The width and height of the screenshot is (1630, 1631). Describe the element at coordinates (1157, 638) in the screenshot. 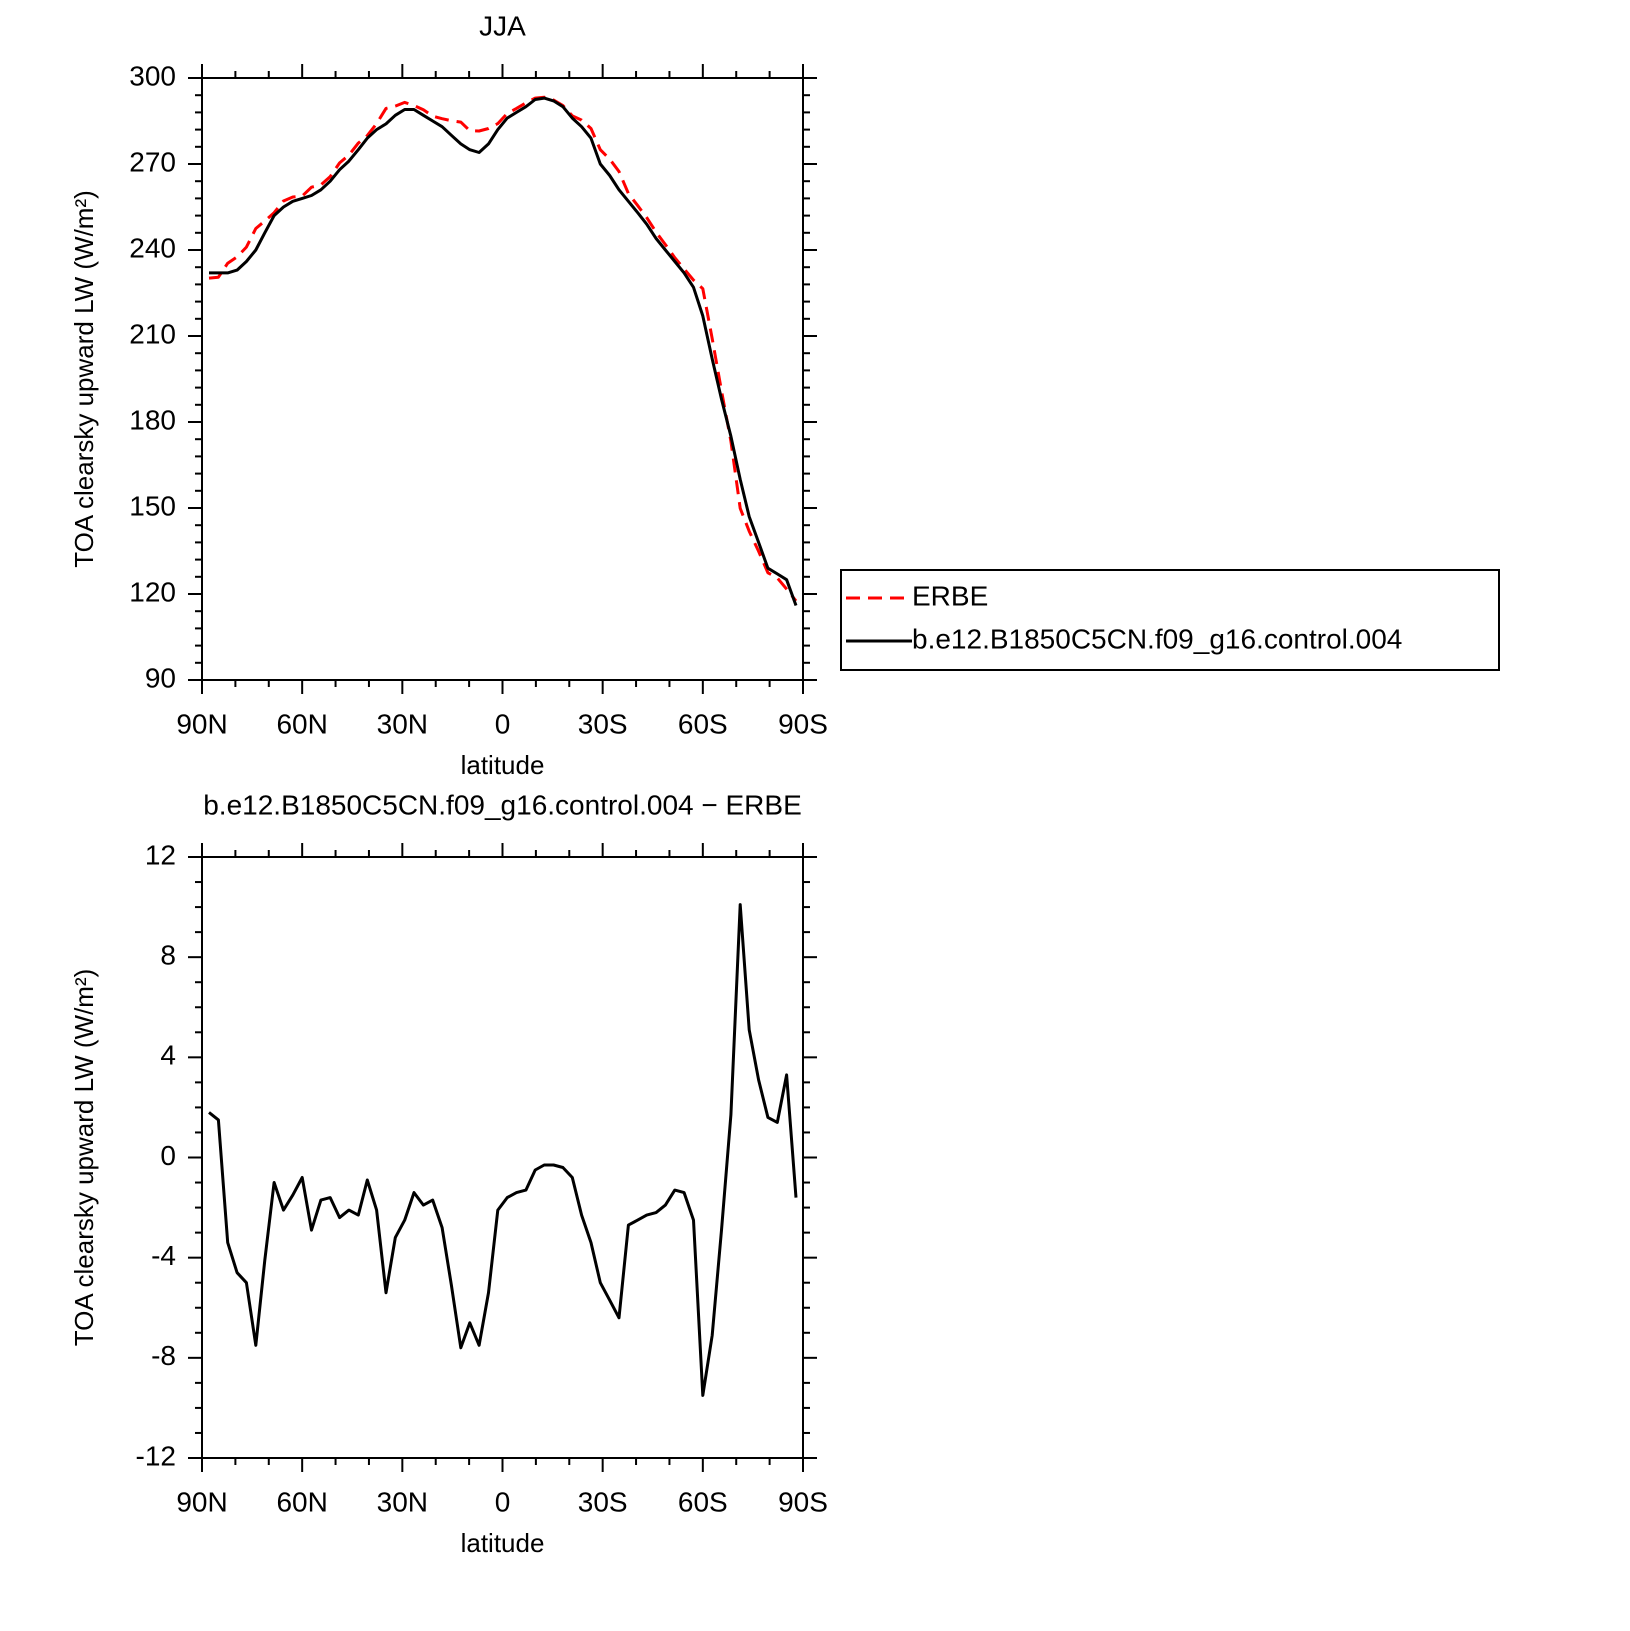

I see `legend-label: b.e12.B1850C5CN.f09_g16.control.004` at that location.